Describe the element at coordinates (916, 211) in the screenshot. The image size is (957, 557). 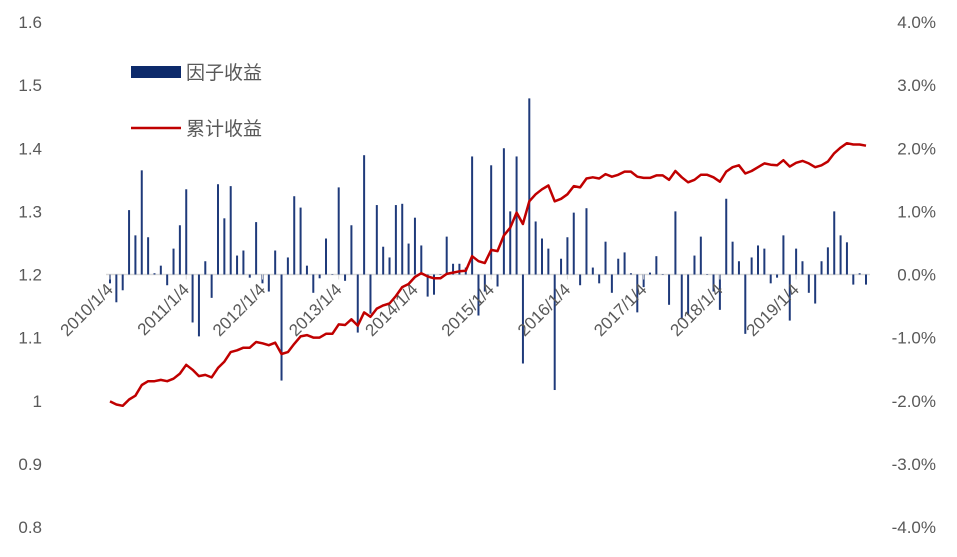
I see `right-tick-label: 1.0%` at that location.